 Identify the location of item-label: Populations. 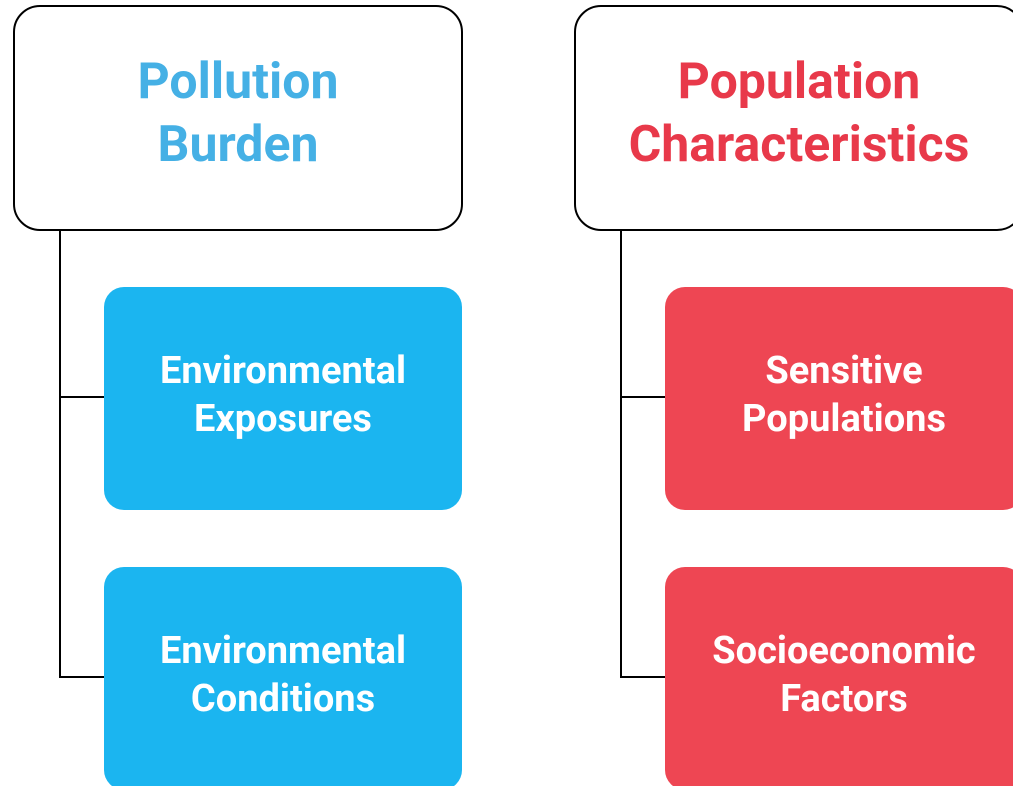
(844, 419).